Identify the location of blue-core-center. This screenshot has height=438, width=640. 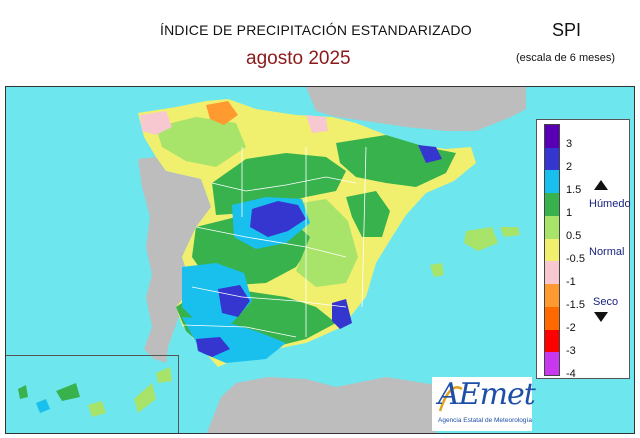
(278, 219).